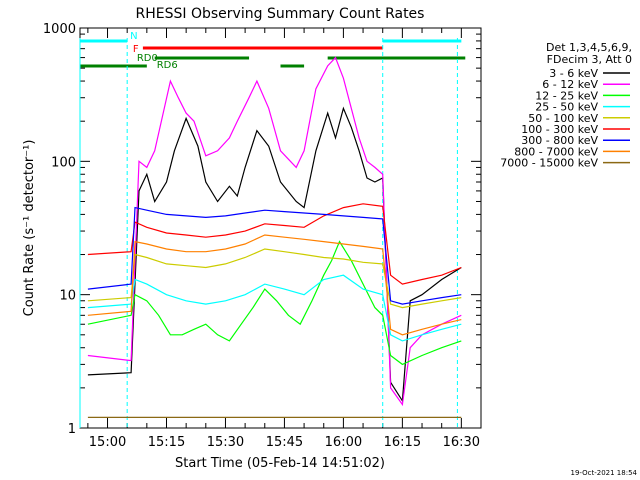 This screenshot has width=640, height=480. Describe the element at coordinates (563, 118) in the screenshot. I see `legend-label: 50 - 100 keV` at that location.